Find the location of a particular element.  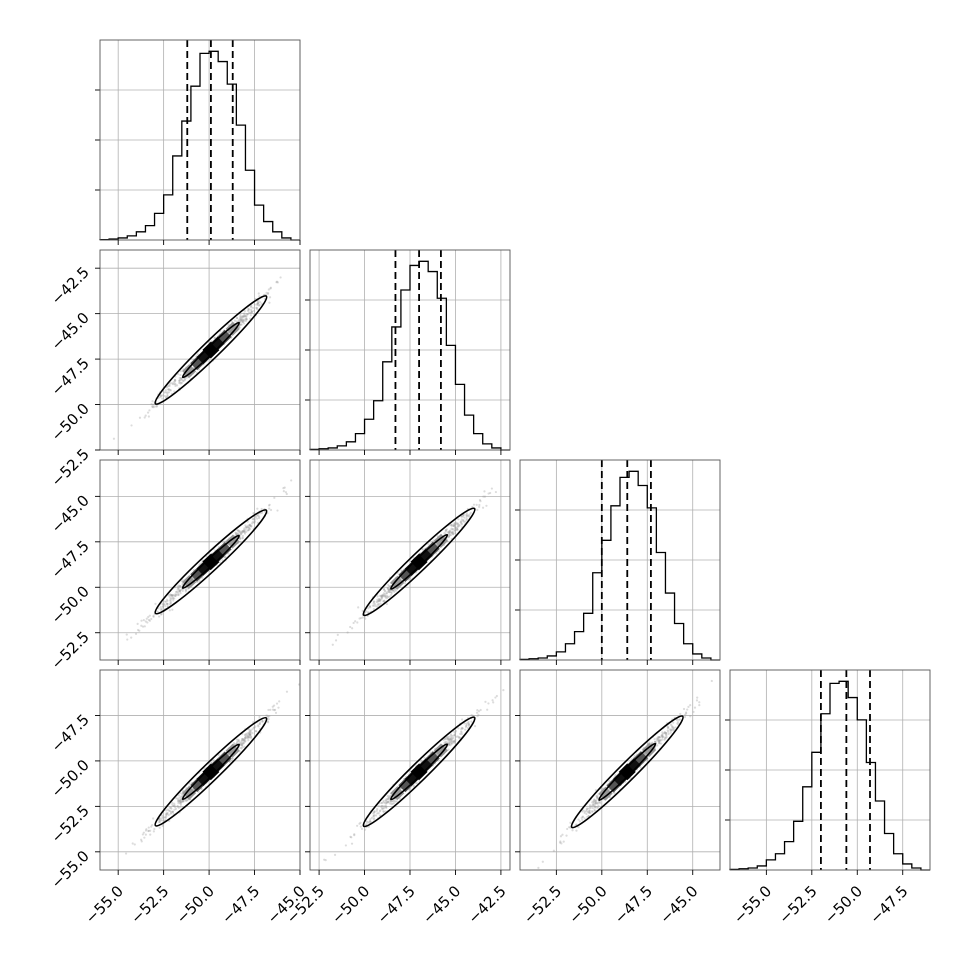

x-tick-label: −45.0 is located at coordinates (678, 904).